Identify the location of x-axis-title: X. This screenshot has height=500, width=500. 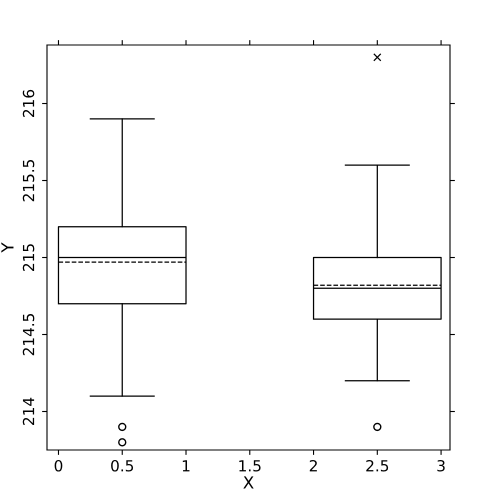
(248, 482).